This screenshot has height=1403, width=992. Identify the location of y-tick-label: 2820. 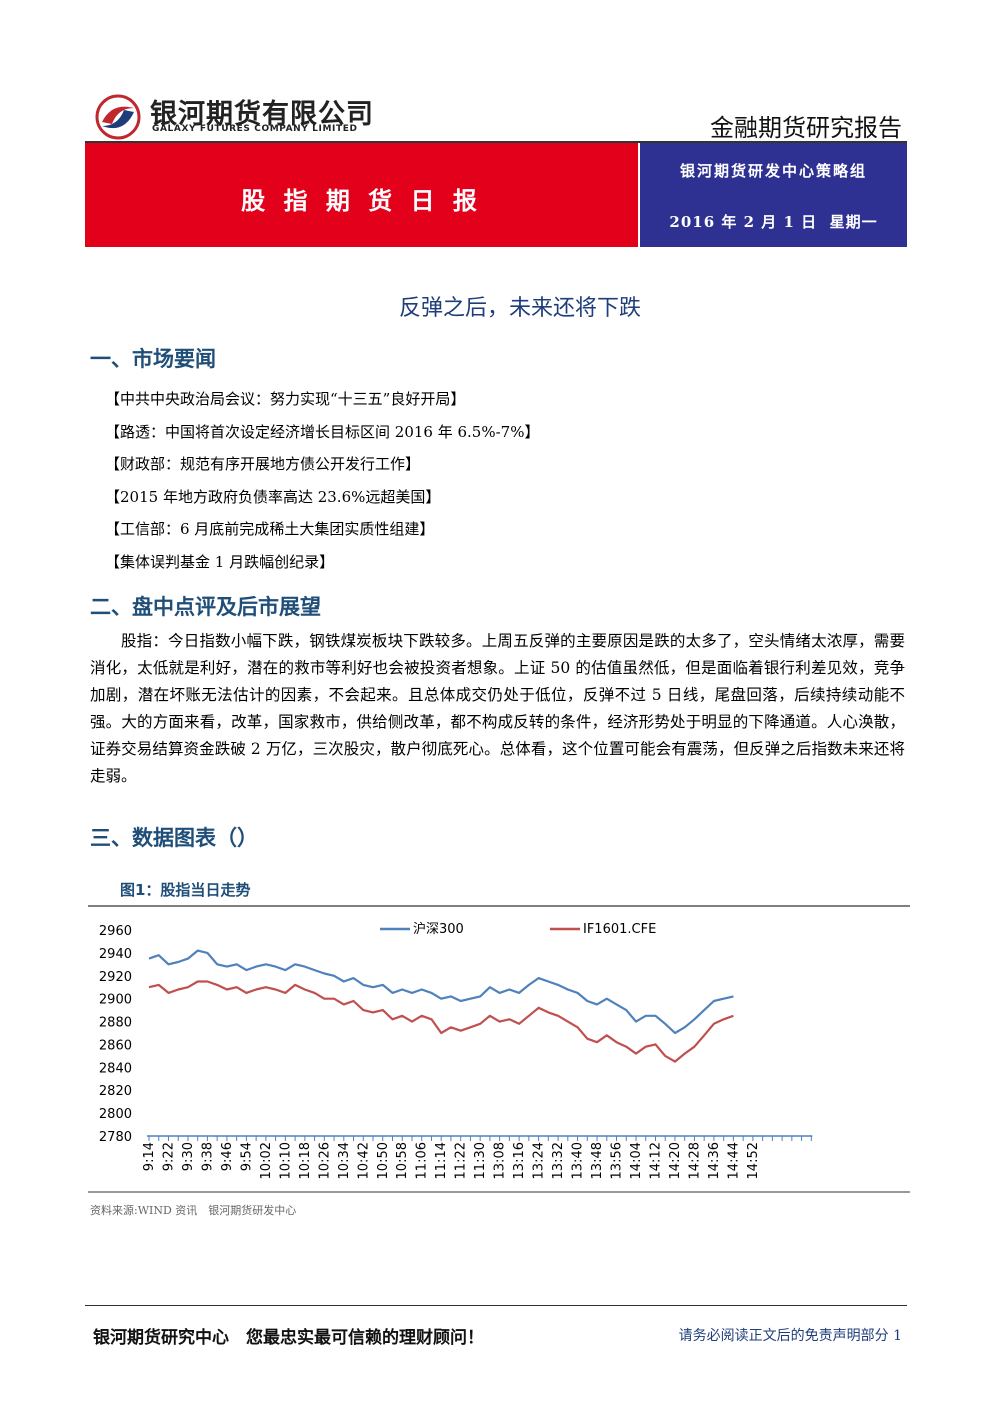
(115, 1091).